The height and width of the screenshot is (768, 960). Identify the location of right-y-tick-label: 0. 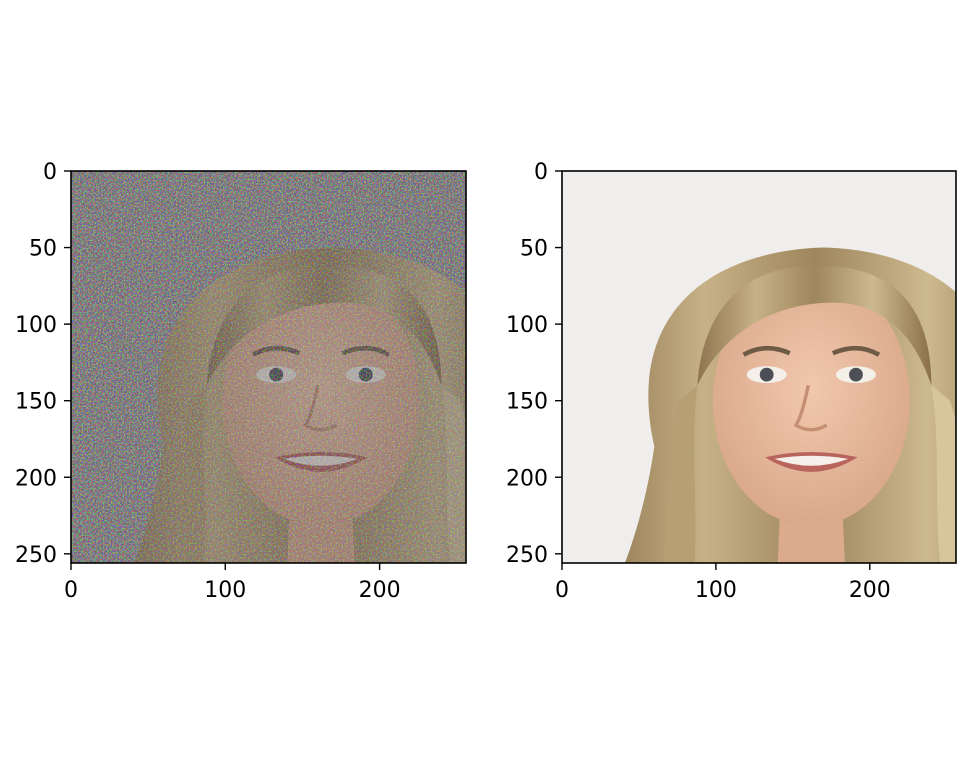
(541, 172).